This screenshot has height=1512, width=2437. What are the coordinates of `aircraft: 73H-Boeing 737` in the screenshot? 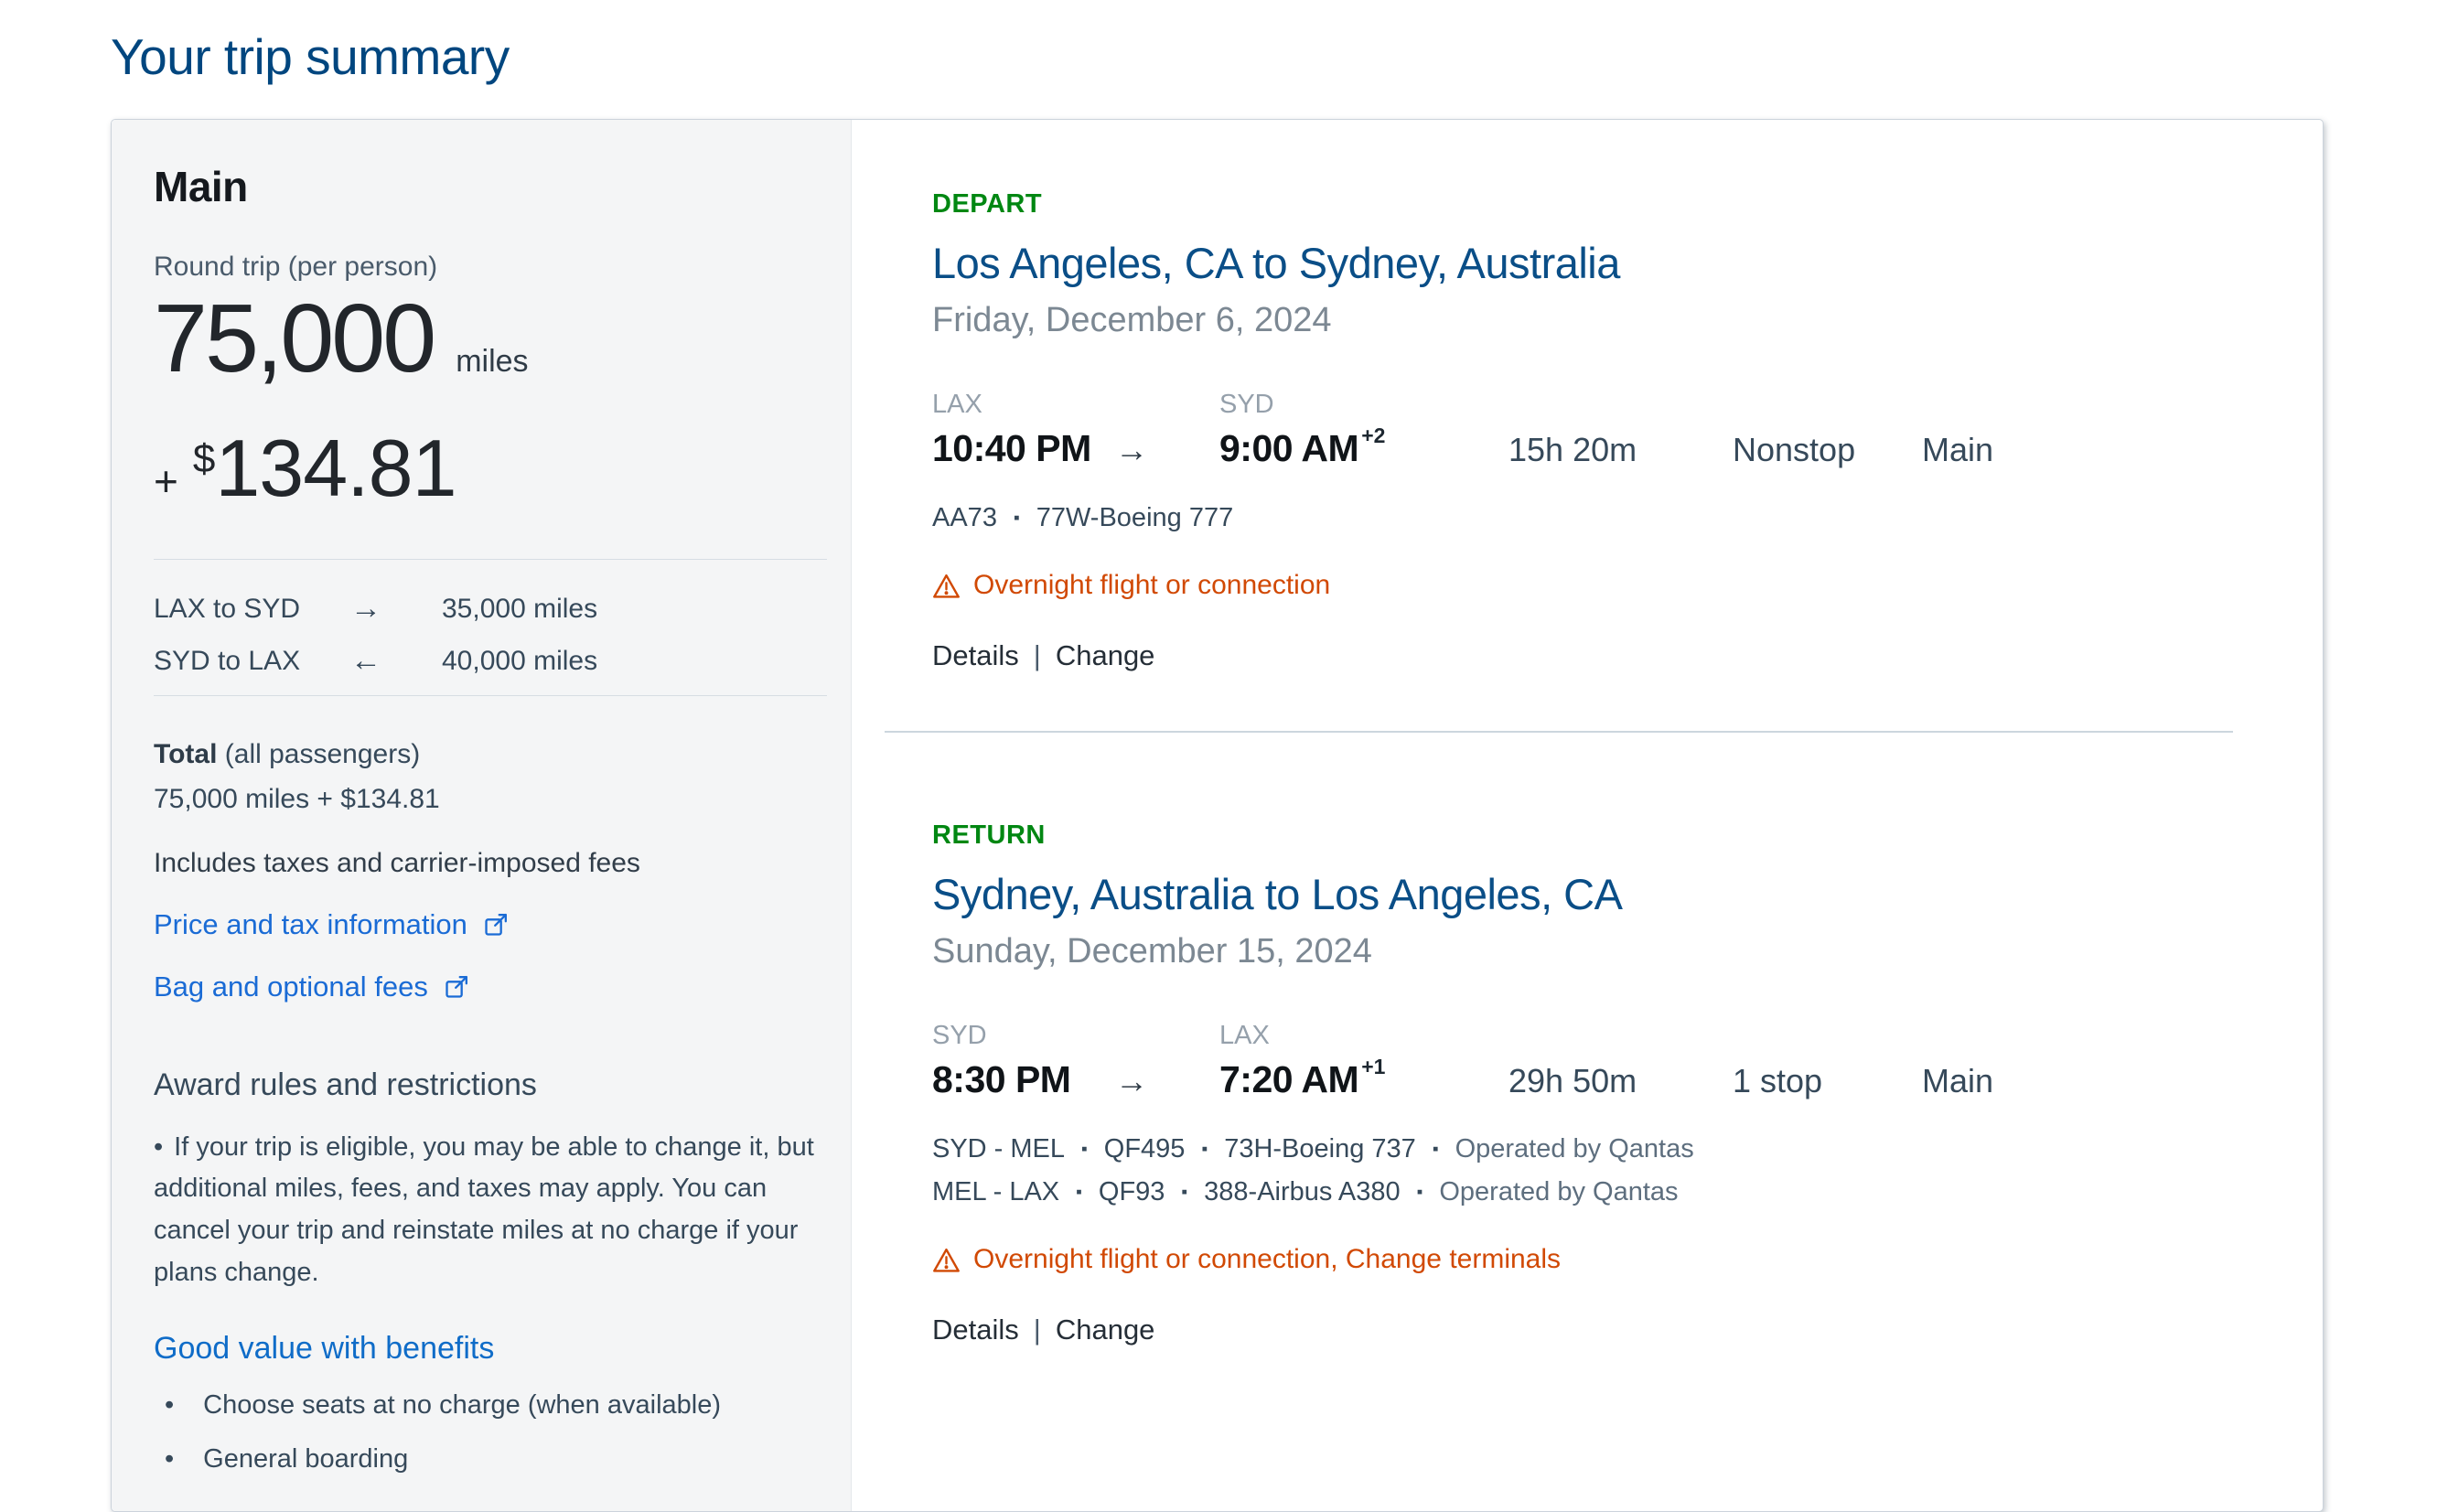 It's located at (1320, 1148).